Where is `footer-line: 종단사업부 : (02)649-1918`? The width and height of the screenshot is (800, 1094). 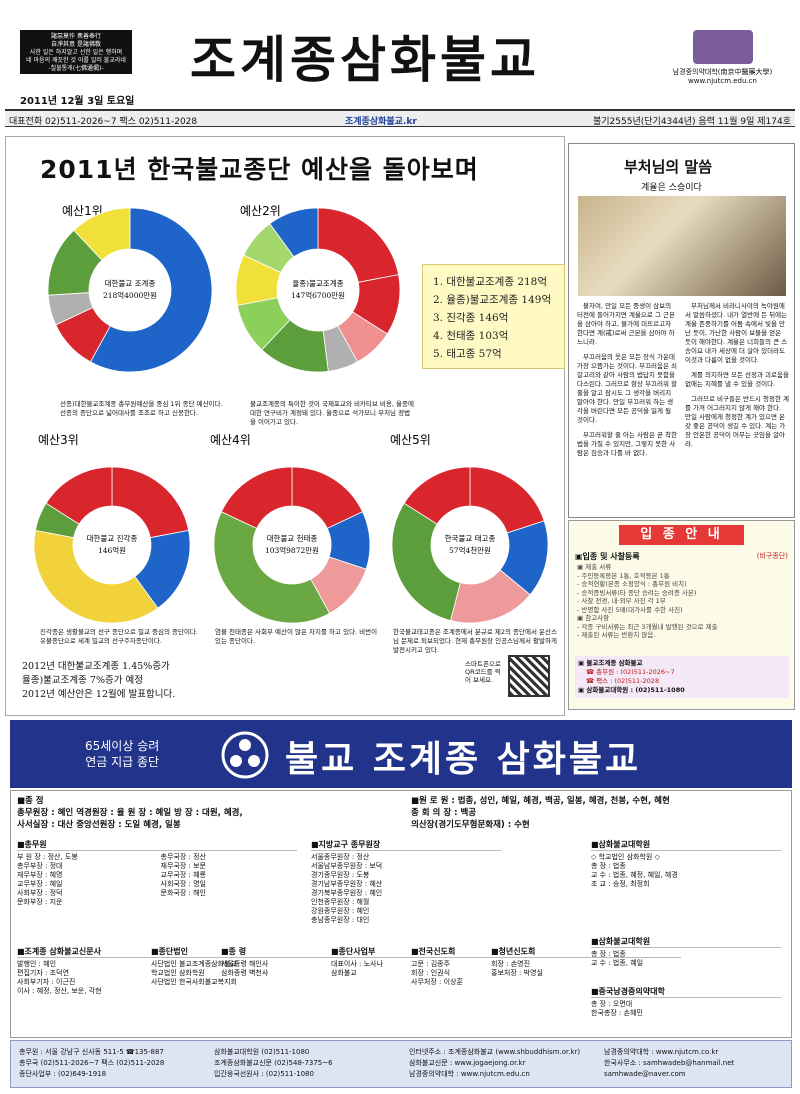 footer-line: 종단사업부 : (02)649-1918 is located at coordinates (63, 1074).